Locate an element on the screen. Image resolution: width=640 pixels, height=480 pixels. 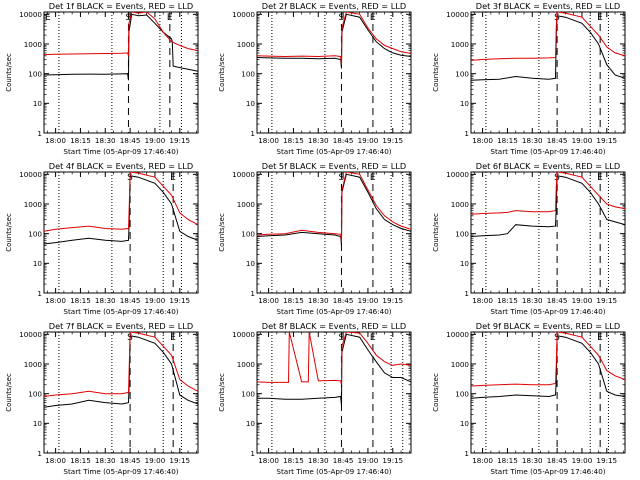
chart-title: Det 6f BLACK = Events, RED = LLD is located at coordinates (548, 166).